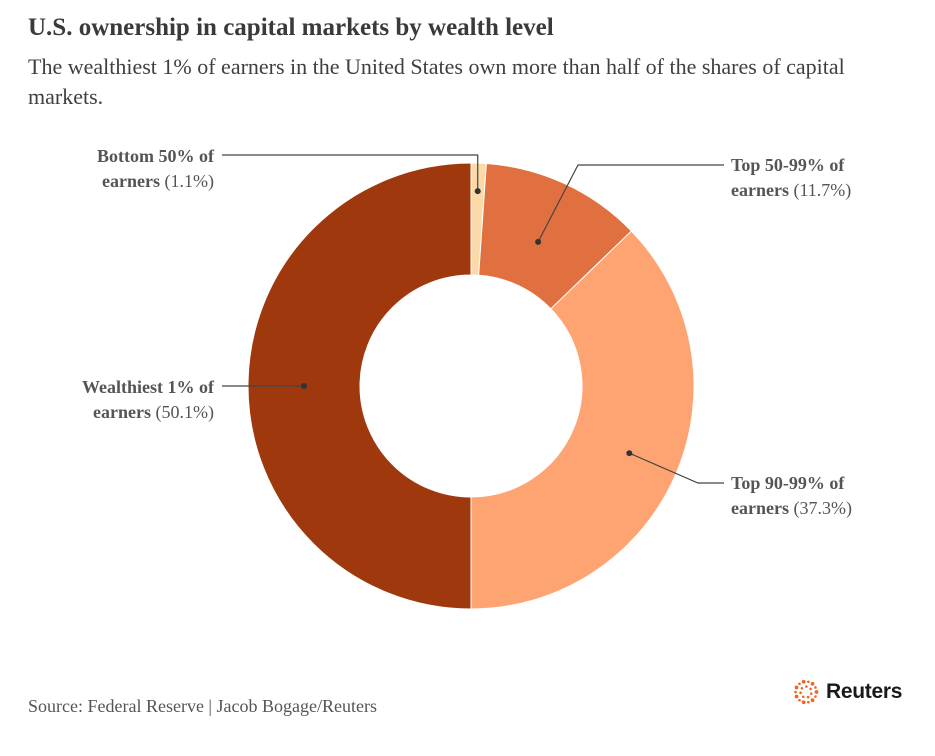 The height and width of the screenshot is (756, 935). I want to click on slice-label-top-90-99: Top 90-99% of earners (37.3%), so click(821, 496).